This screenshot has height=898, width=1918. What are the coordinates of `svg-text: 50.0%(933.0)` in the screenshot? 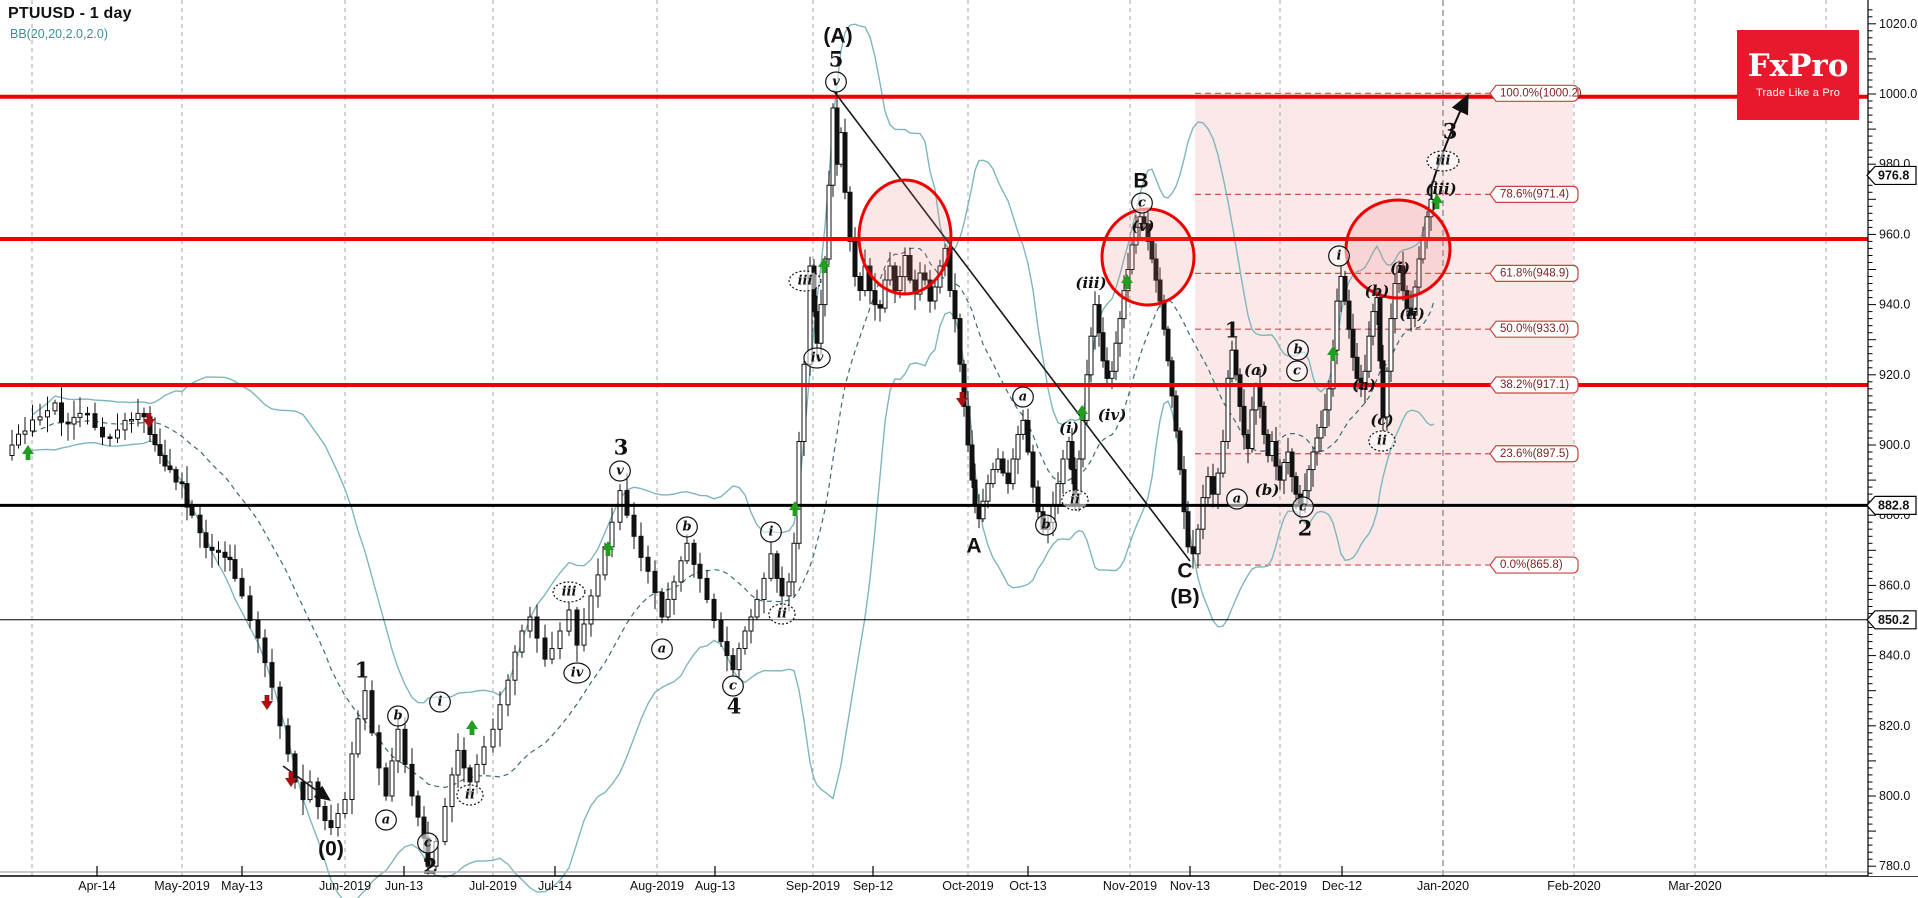 It's located at (1534, 329).